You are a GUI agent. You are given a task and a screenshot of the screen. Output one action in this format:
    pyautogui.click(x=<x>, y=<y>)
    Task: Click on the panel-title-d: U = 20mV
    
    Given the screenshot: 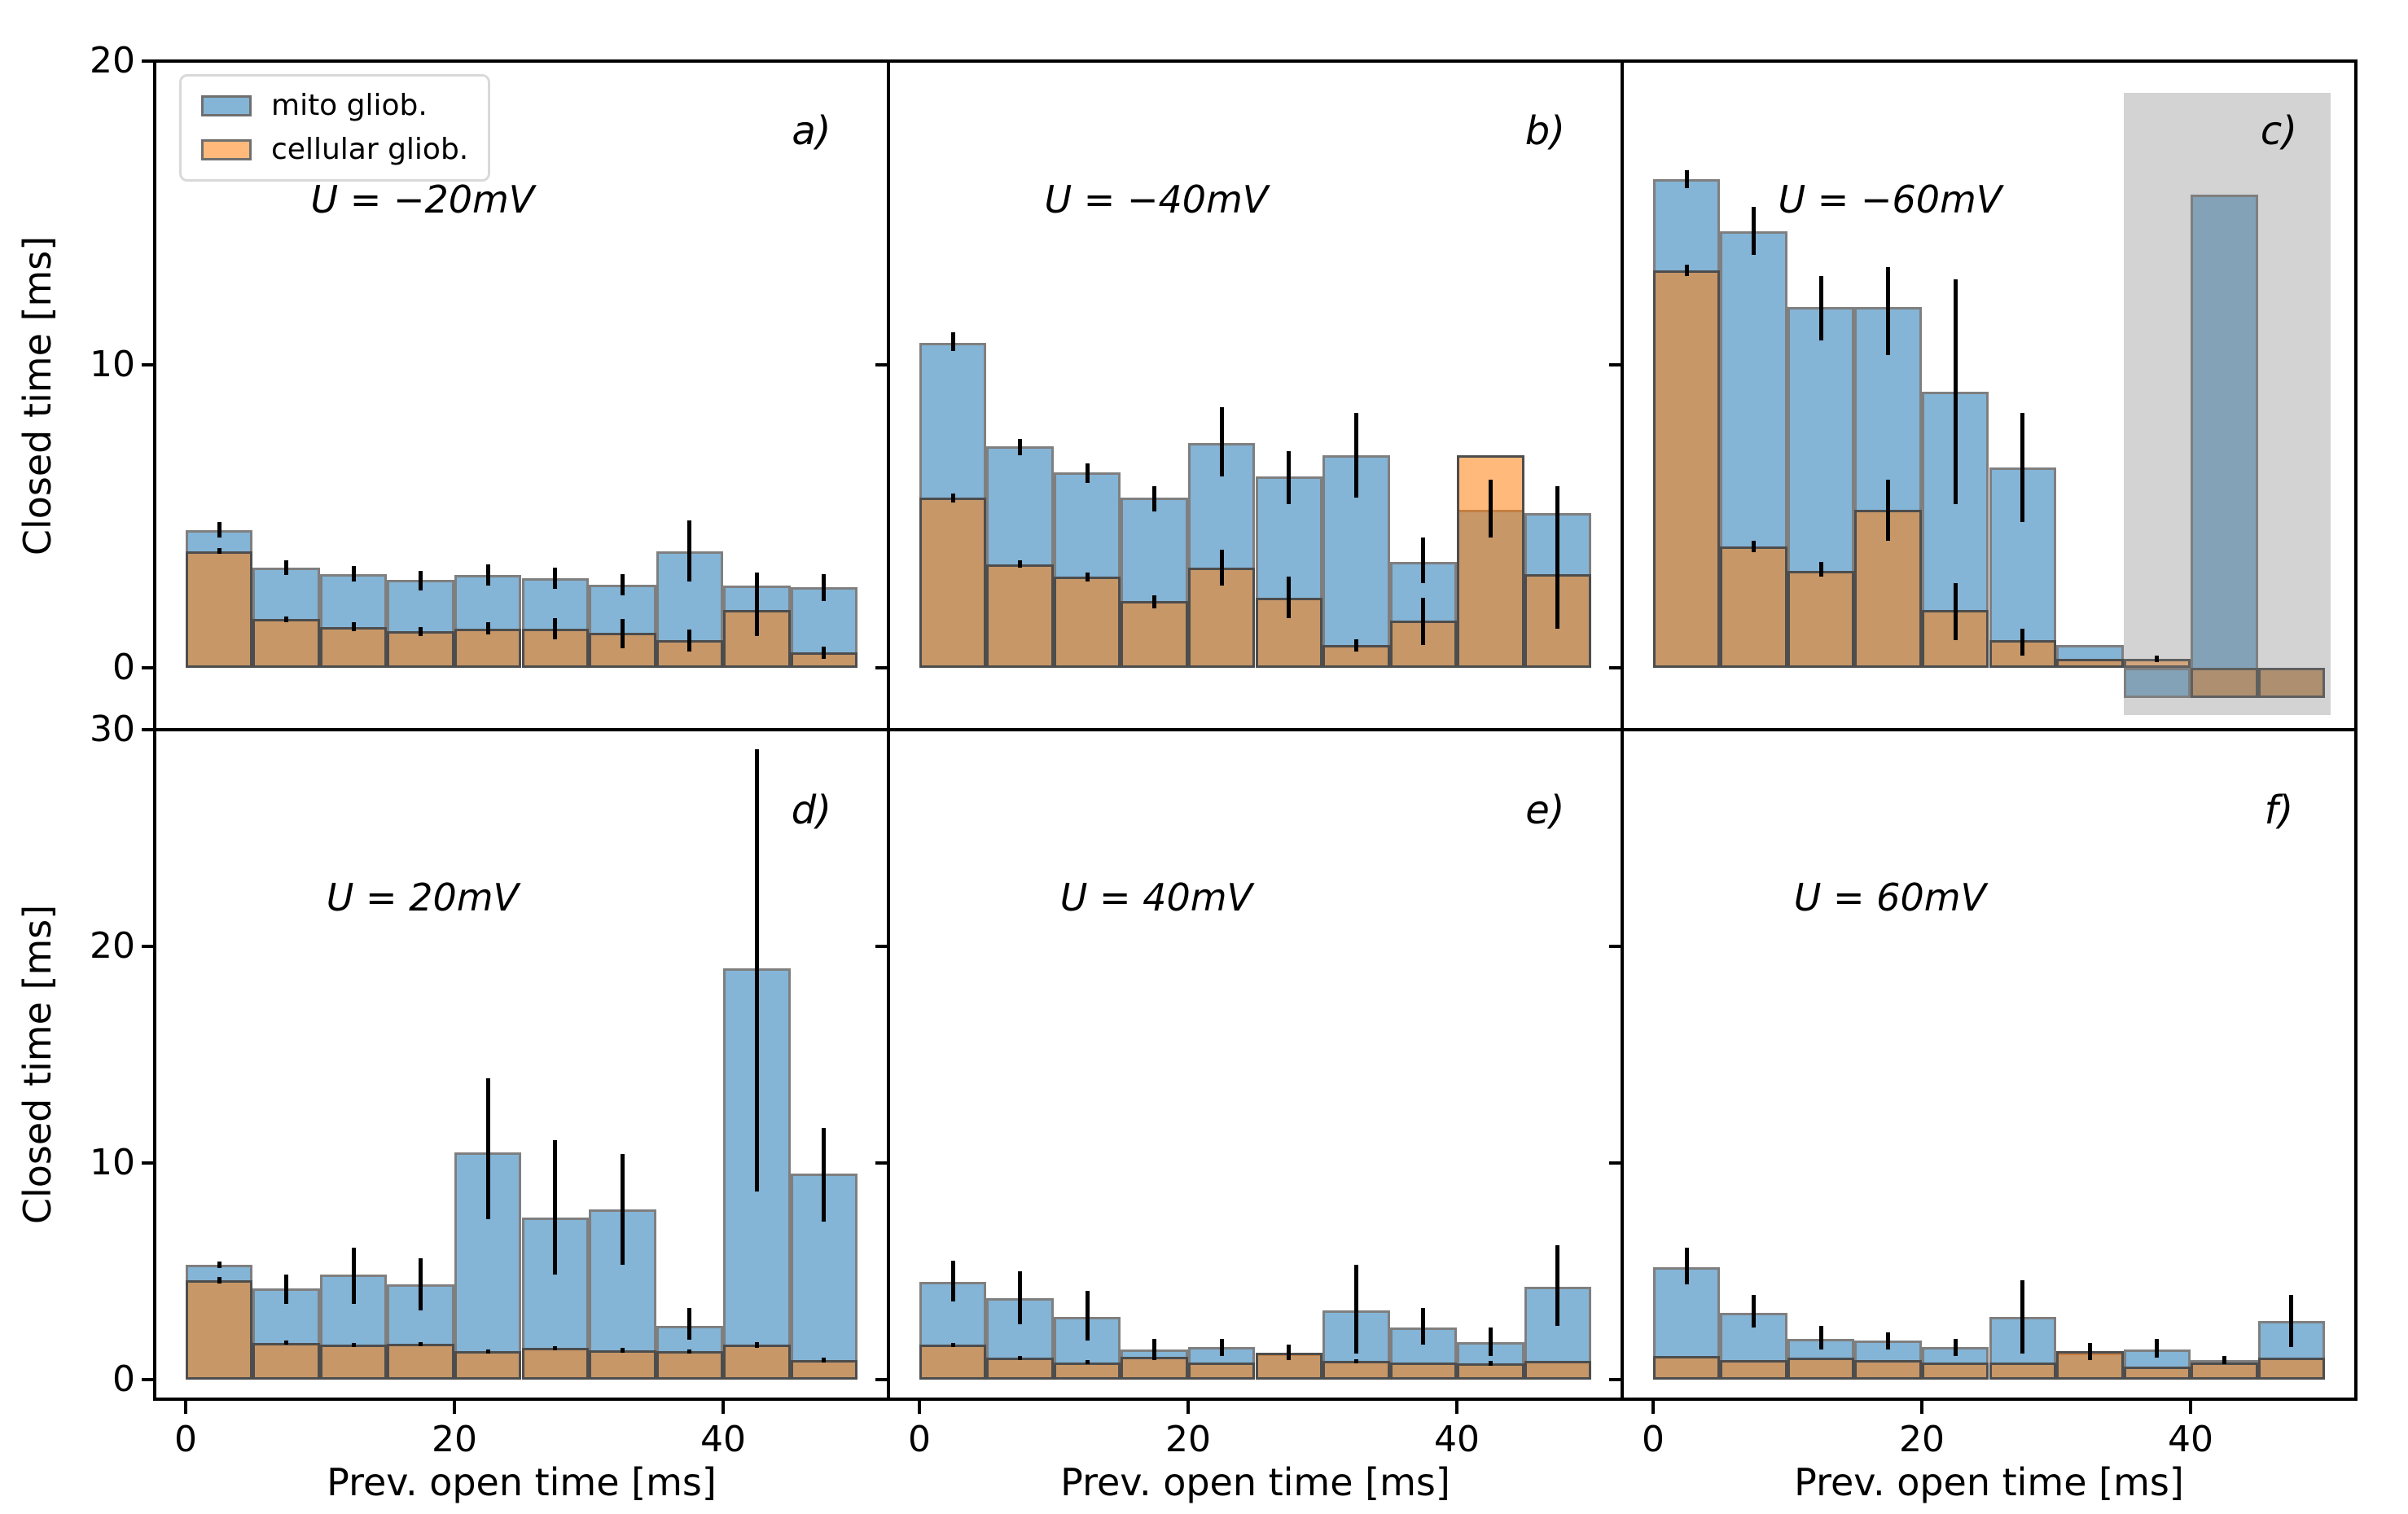 What is the action you would take?
    pyautogui.click(x=422, y=897)
    